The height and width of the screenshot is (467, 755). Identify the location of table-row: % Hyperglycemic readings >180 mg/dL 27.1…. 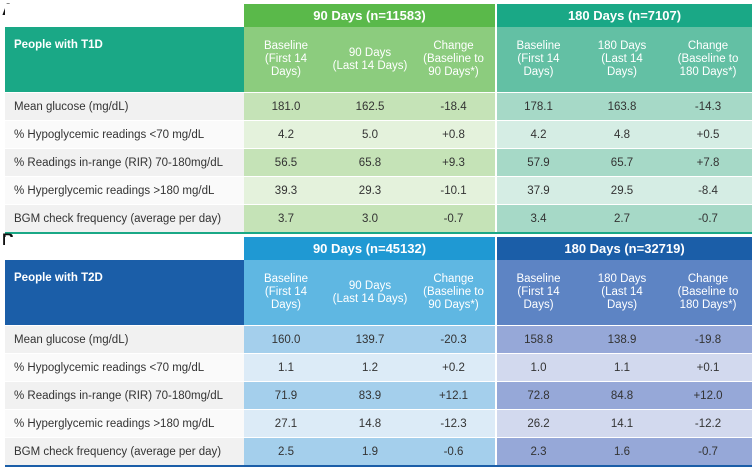
(379, 423).